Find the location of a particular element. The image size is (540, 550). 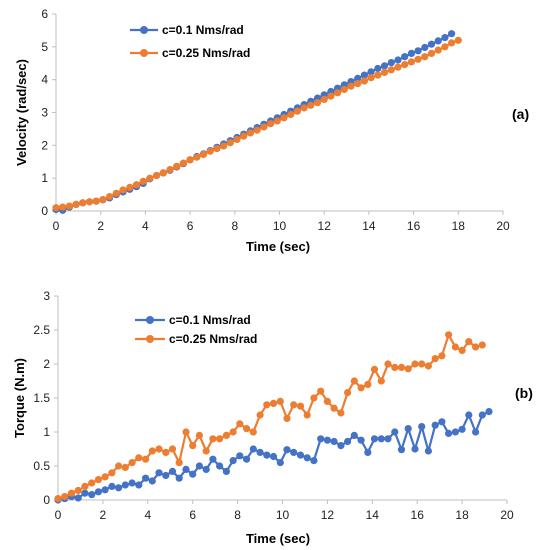

x-tick-label: 0 is located at coordinates (56, 226).